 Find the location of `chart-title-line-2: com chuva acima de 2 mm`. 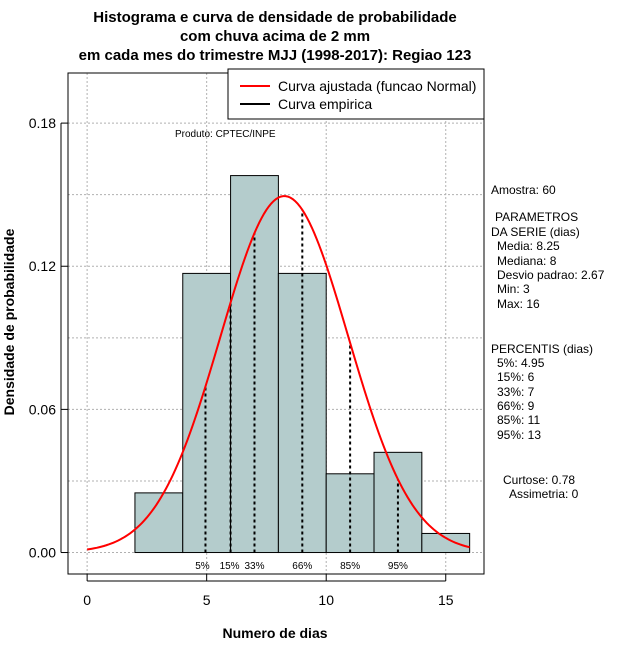

chart-title-line-2: com chuva acima de 2 mm is located at coordinates (275, 36).